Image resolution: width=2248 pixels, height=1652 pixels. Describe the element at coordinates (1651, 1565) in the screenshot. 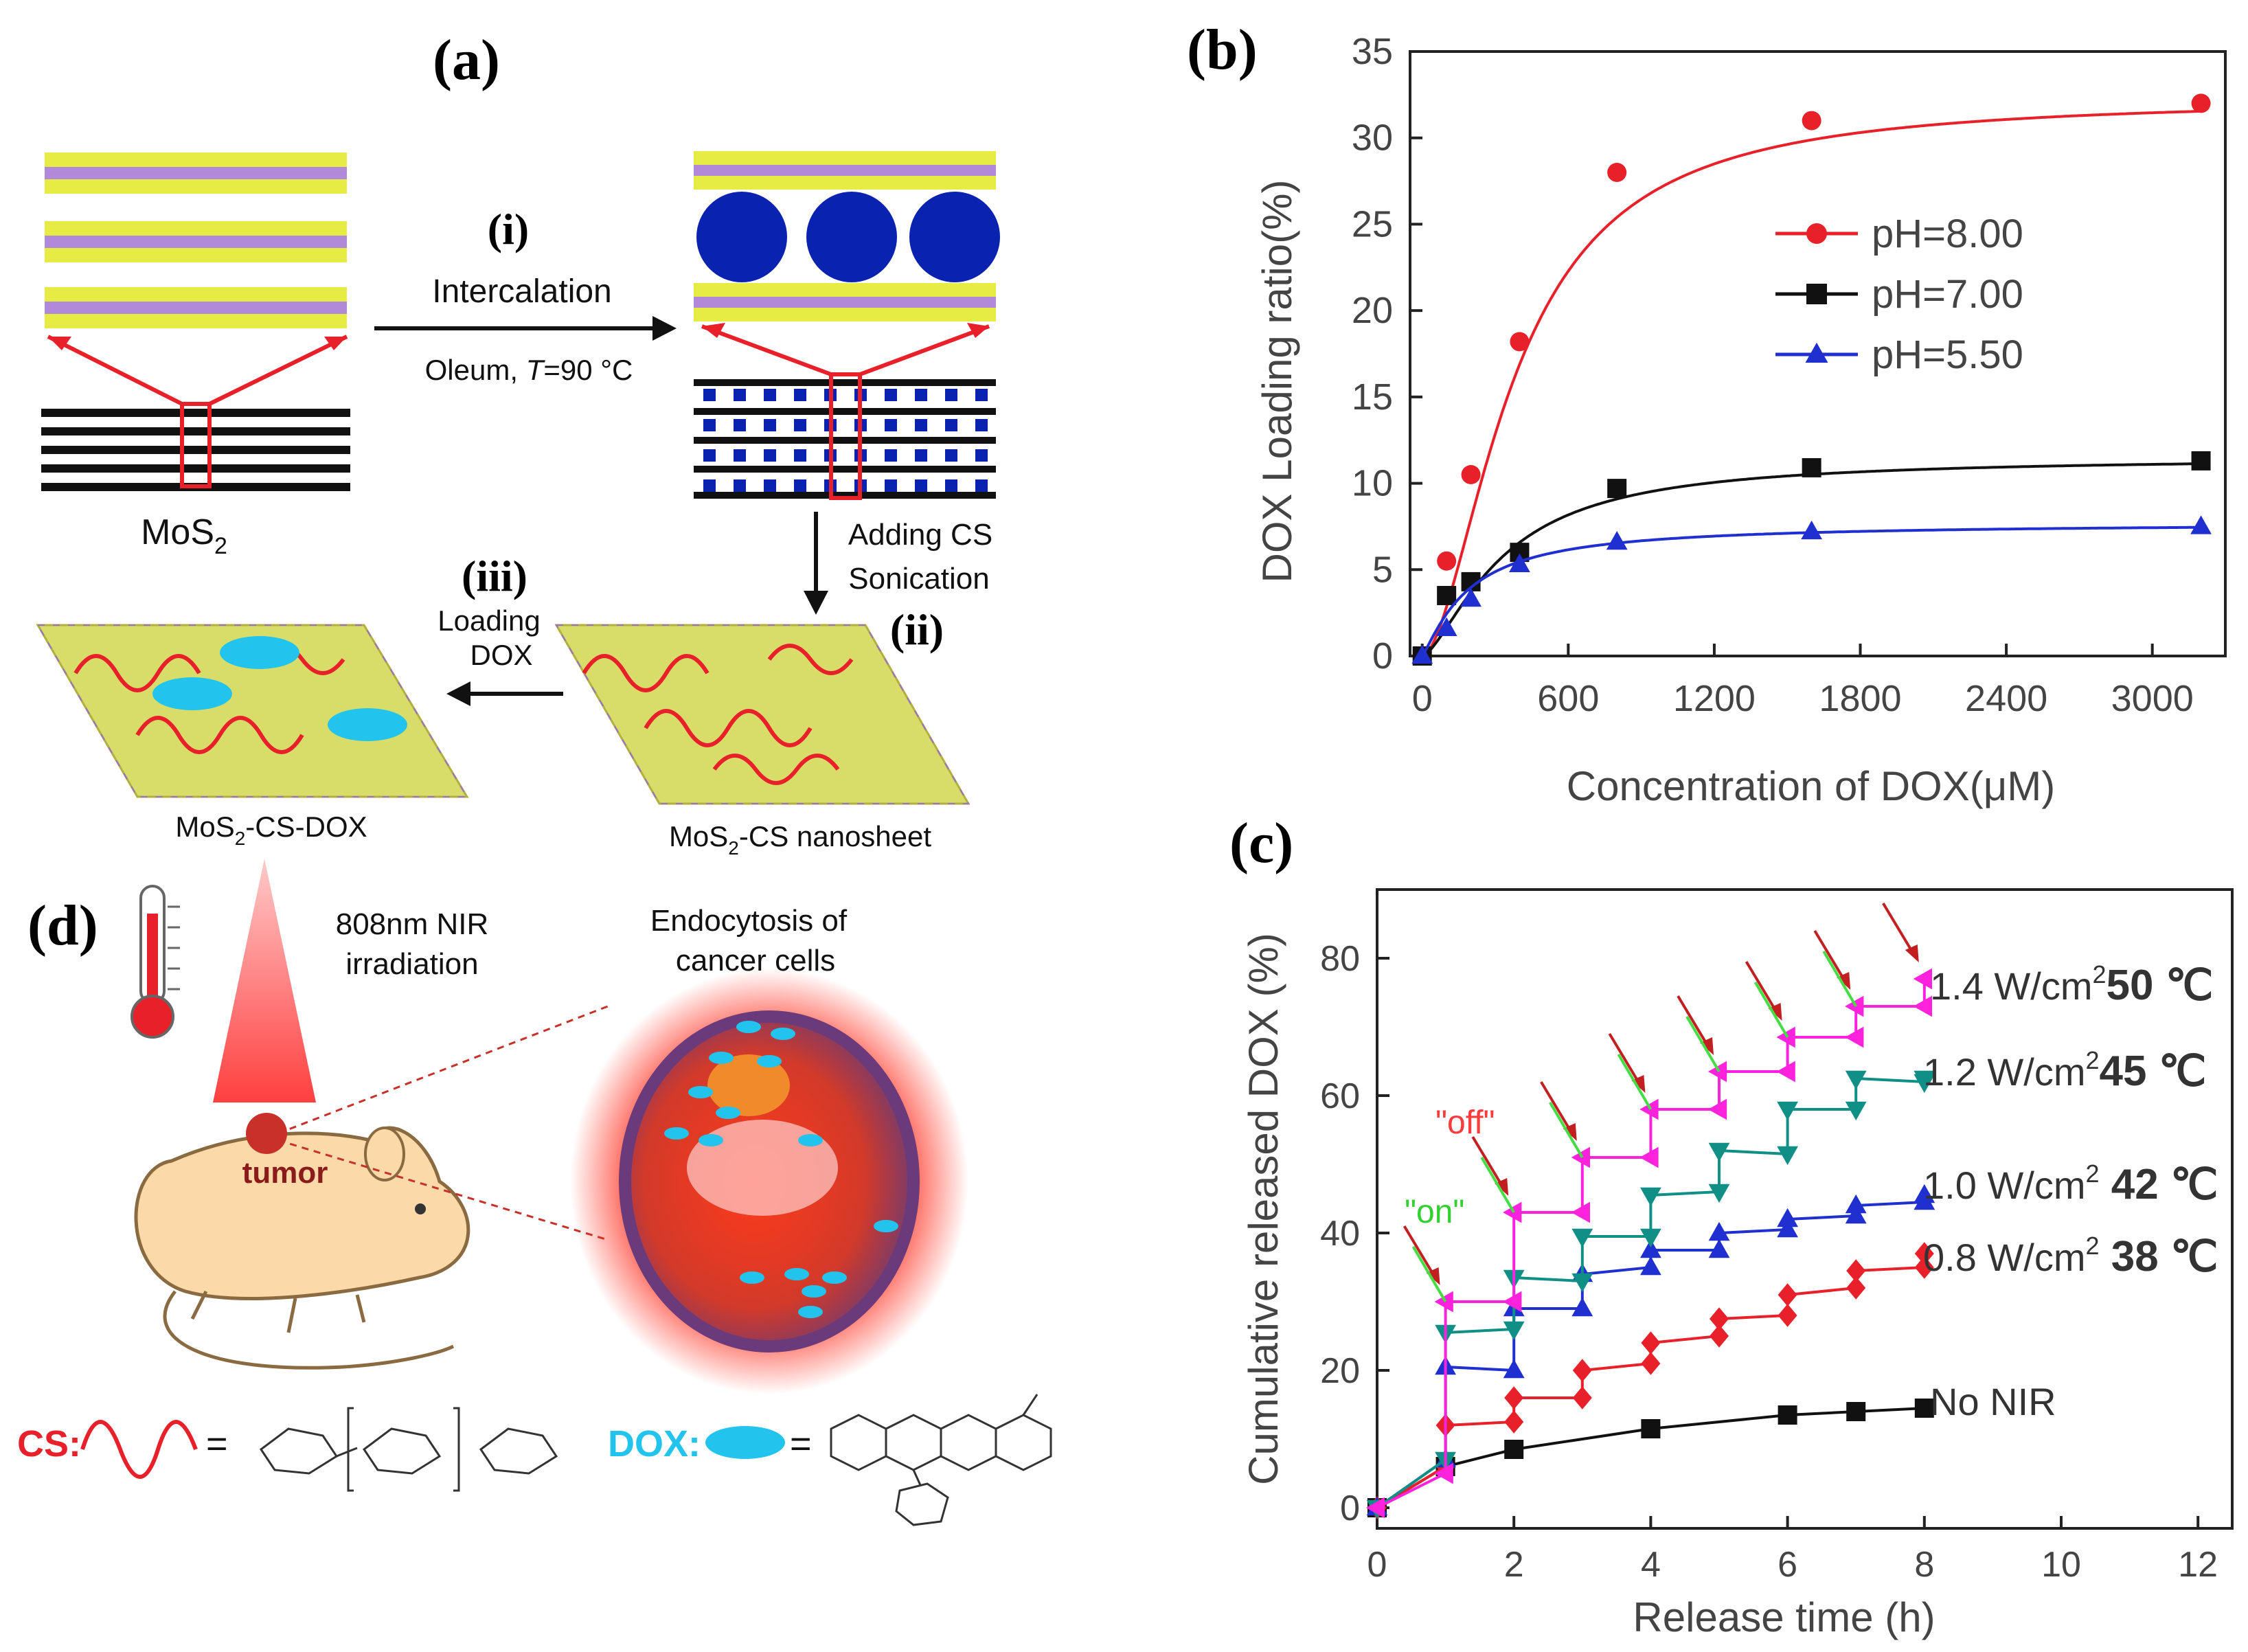

I see `x-tick-label: 4` at that location.